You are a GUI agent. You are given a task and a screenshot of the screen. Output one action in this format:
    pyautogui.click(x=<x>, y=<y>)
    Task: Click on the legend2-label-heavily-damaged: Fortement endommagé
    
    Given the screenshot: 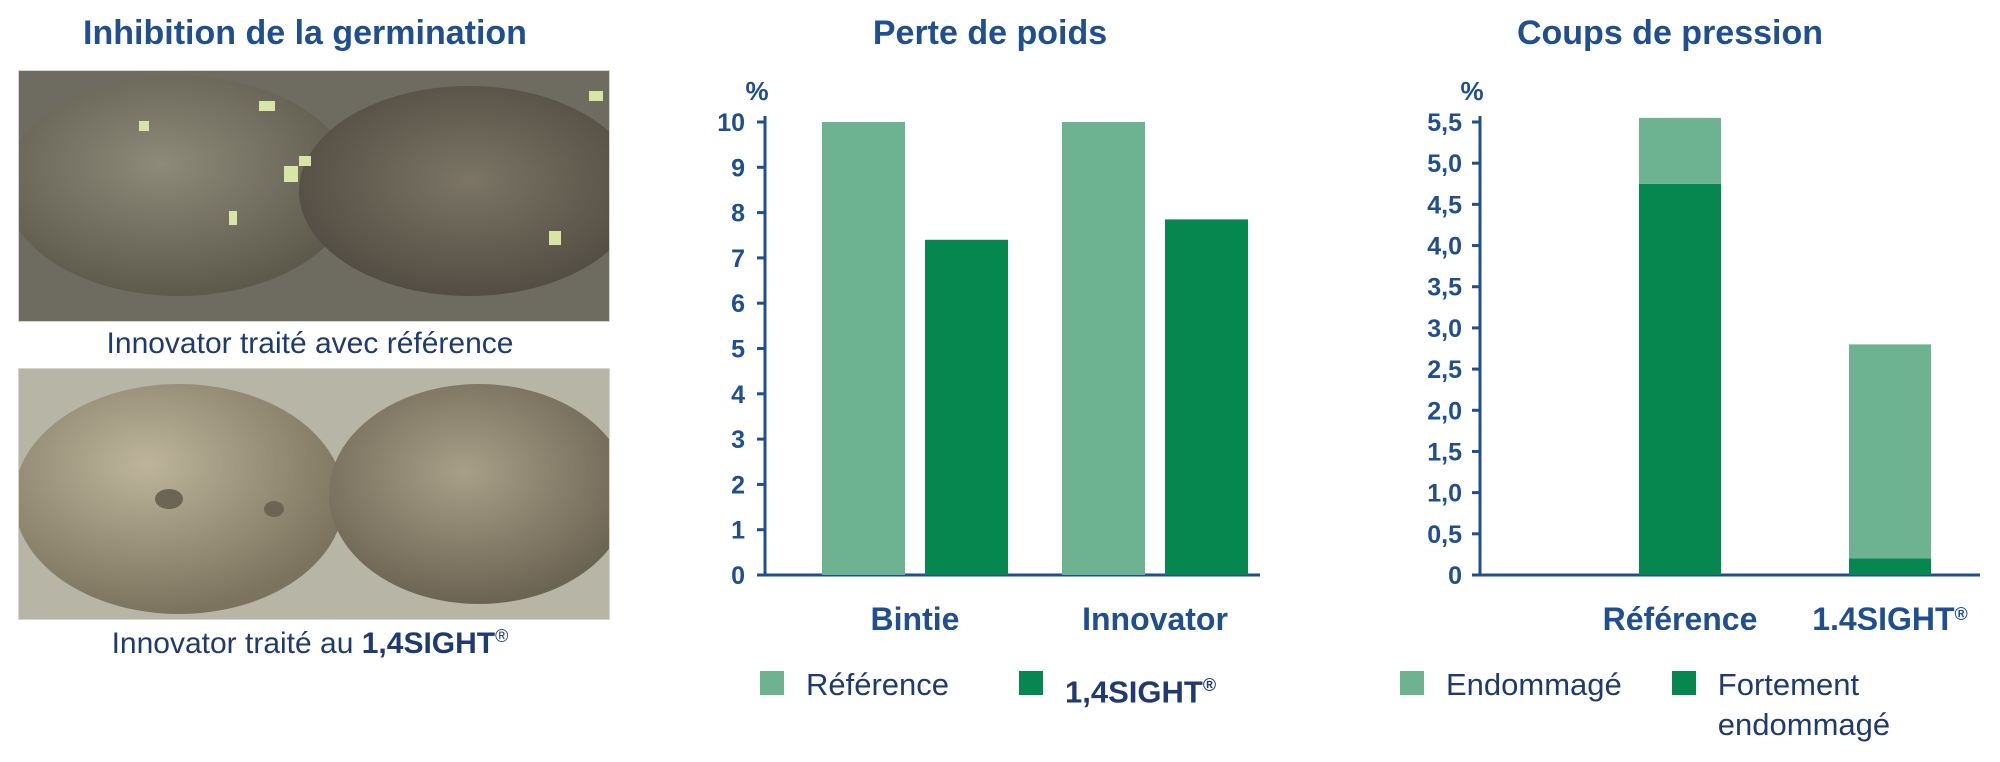 What is the action you would take?
    pyautogui.click(x=1804, y=705)
    